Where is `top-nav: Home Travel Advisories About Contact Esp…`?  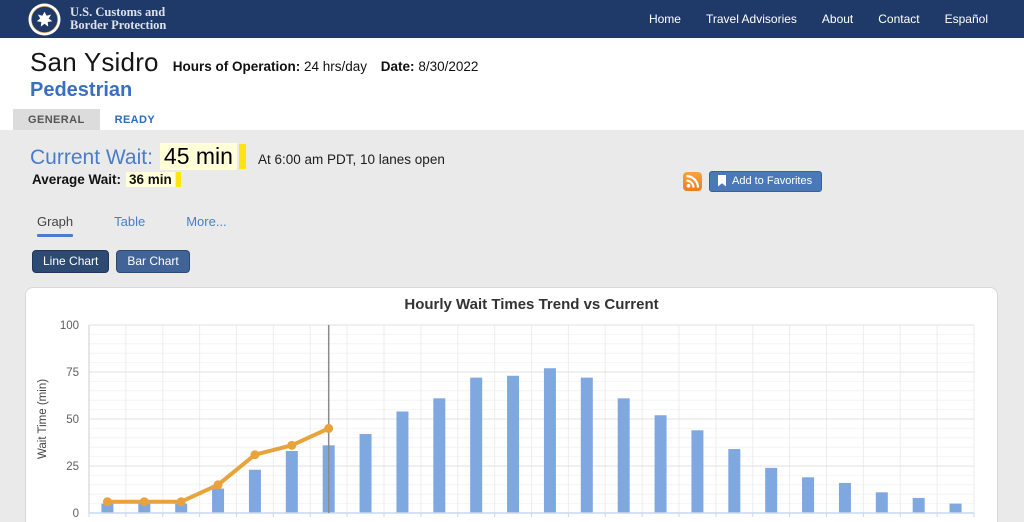
top-nav: Home Travel Advisories About Contact Esp… is located at coordinates (818, 19).